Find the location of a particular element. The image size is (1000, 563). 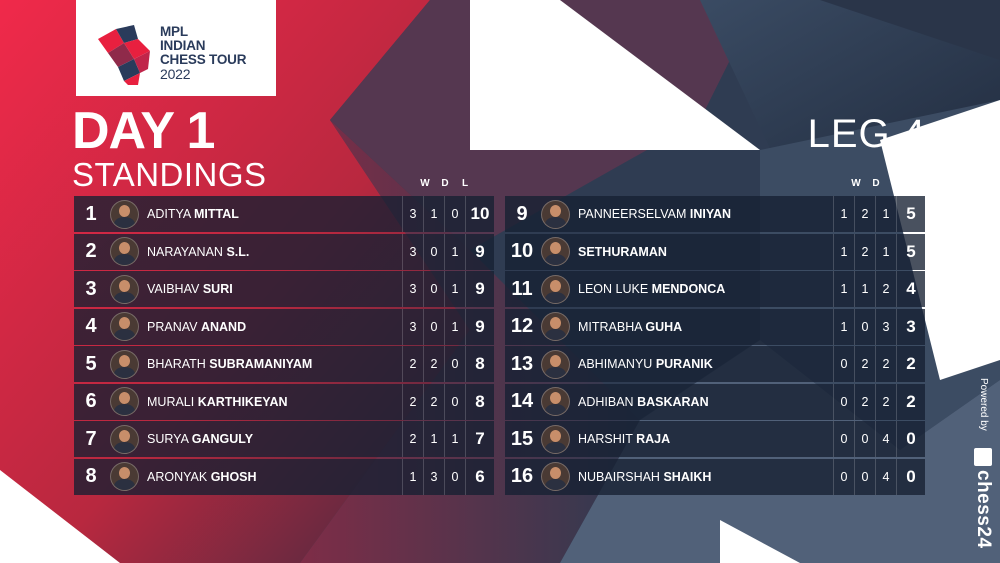

player-name: SETHURAMAN is located at coordinates (705, 252).